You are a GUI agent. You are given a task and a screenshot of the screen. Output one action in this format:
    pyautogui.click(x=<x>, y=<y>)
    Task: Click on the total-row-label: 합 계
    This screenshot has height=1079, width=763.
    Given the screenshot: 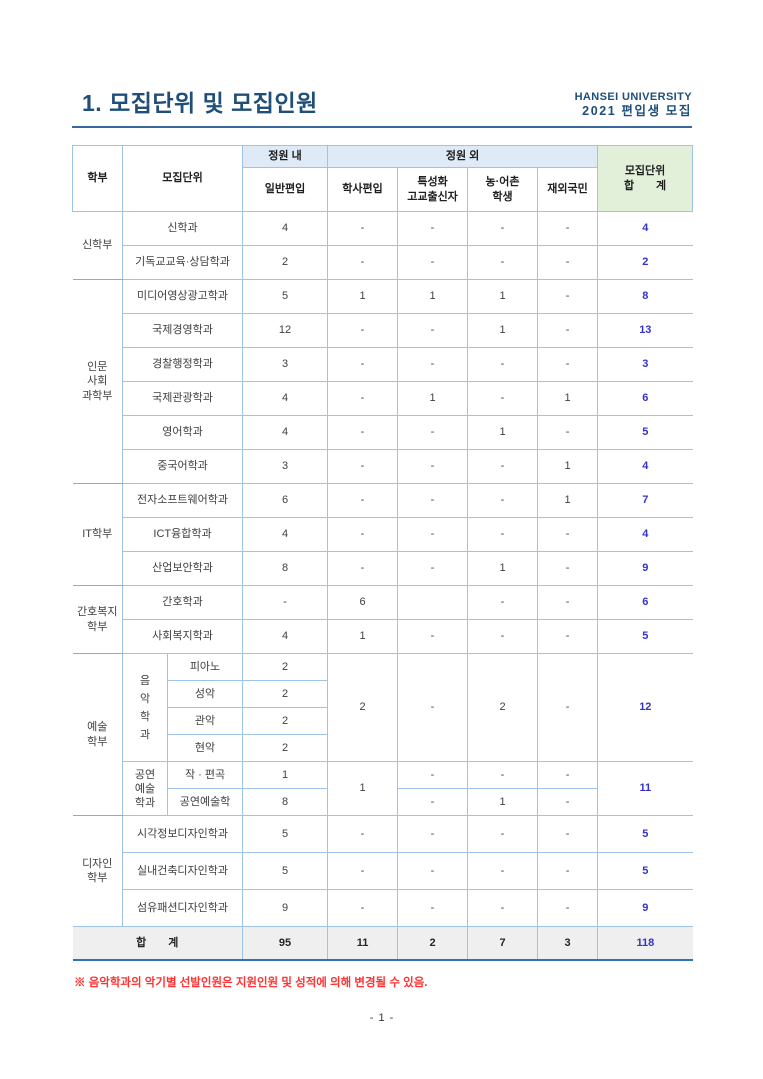 What is the action you would take?
    pyautogui.click(x=158, y=943)
    